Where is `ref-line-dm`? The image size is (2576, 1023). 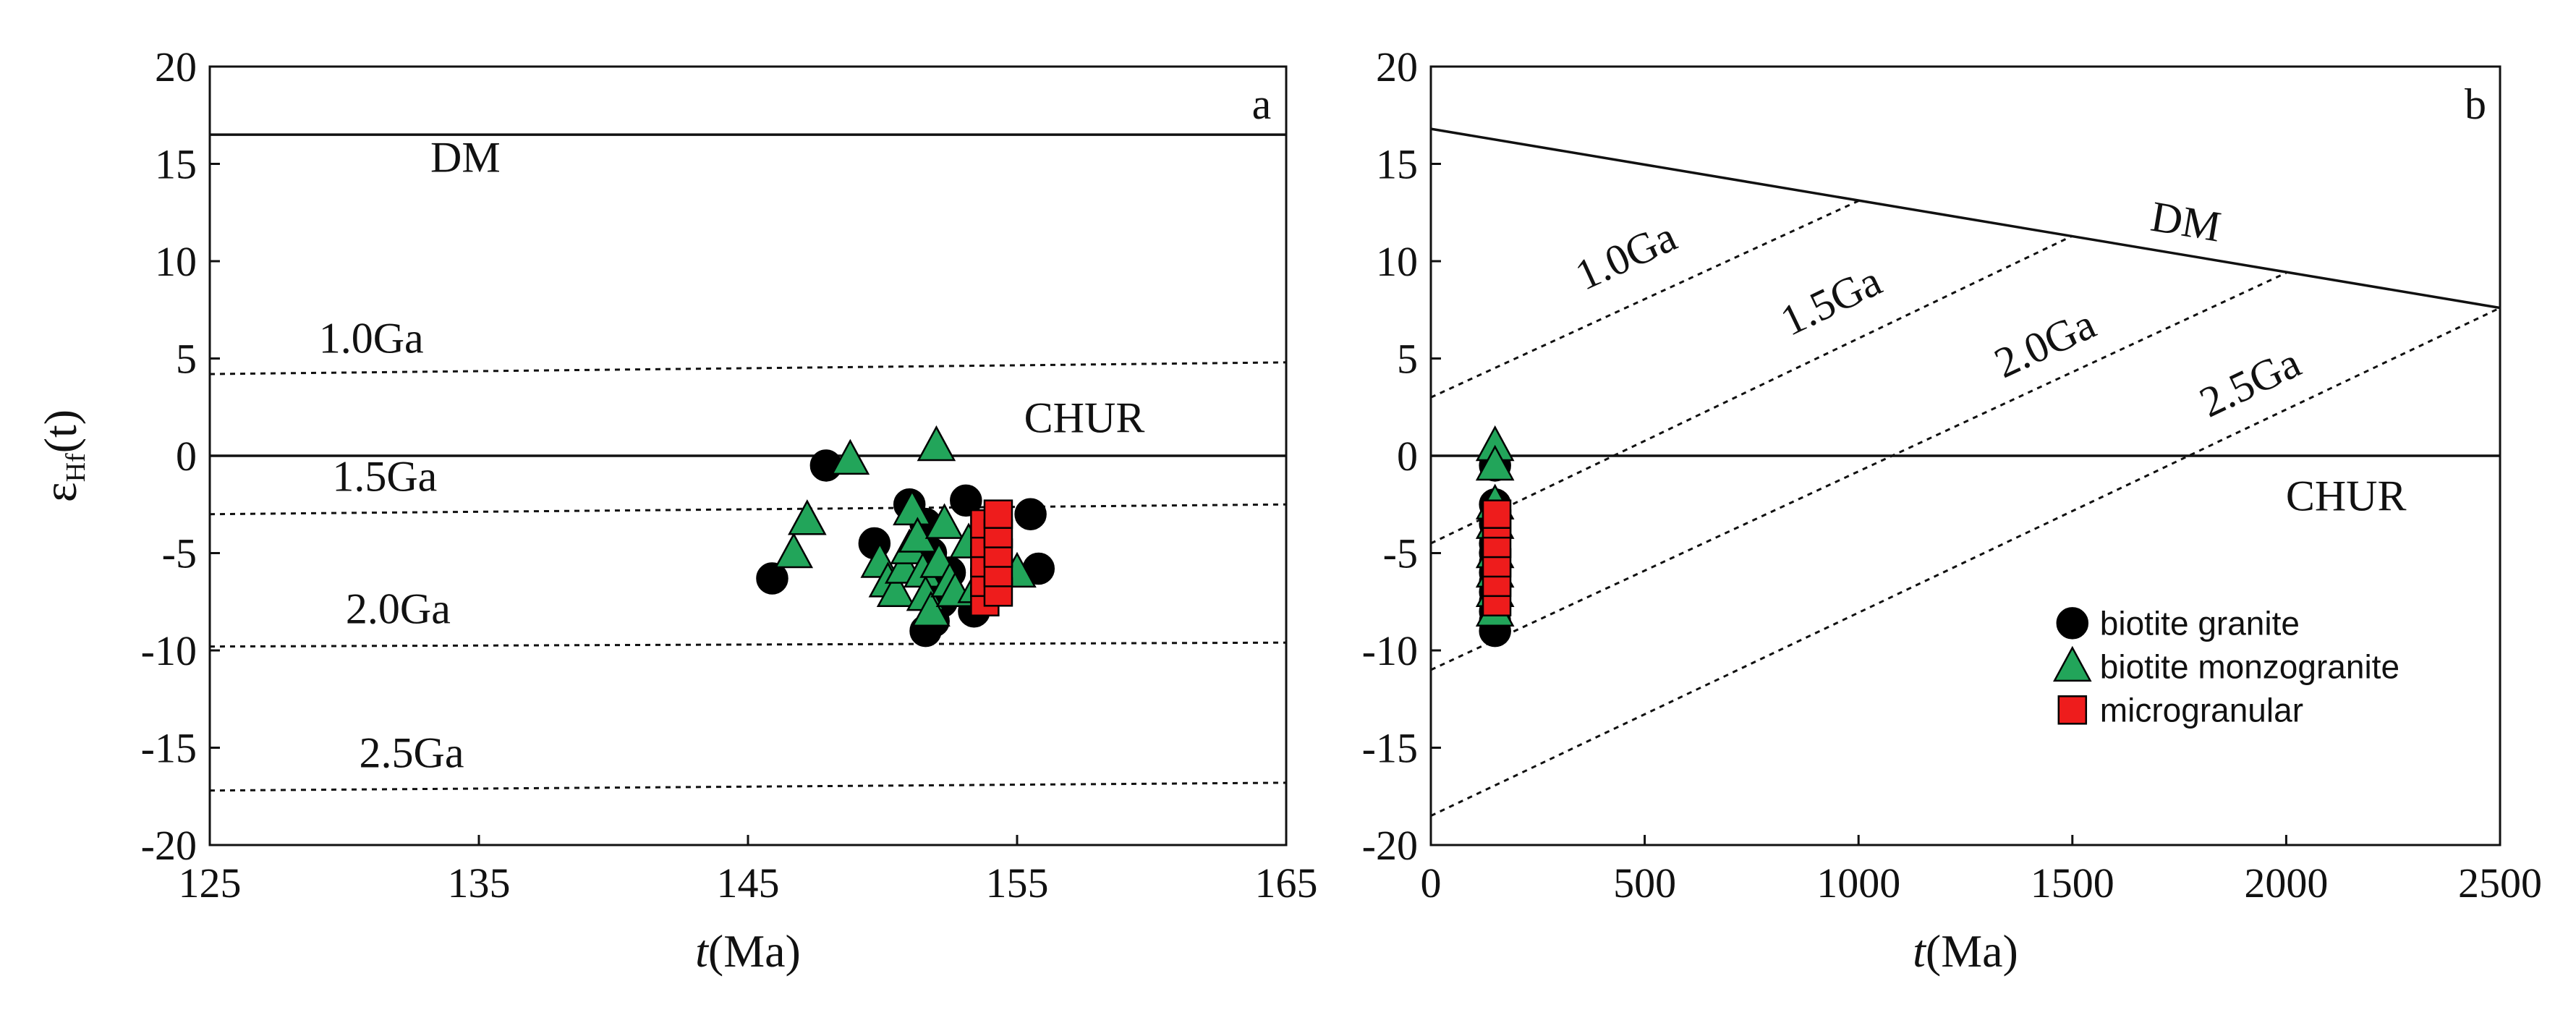
ref-line-dm is located at coordinates (1965, 219).